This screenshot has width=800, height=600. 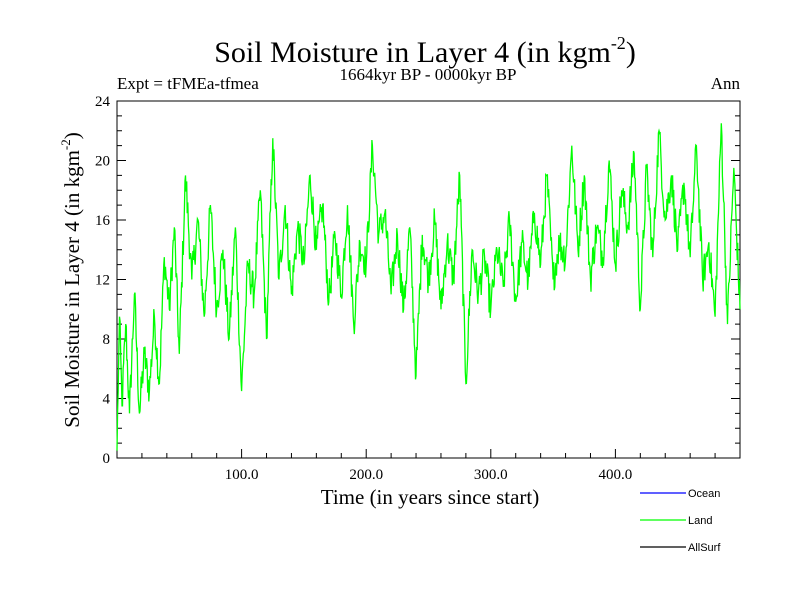 What do you see at coordinates (631, 52) in the screenshot?
I see `chart-title-close: )` at bounding box center [631, 52].